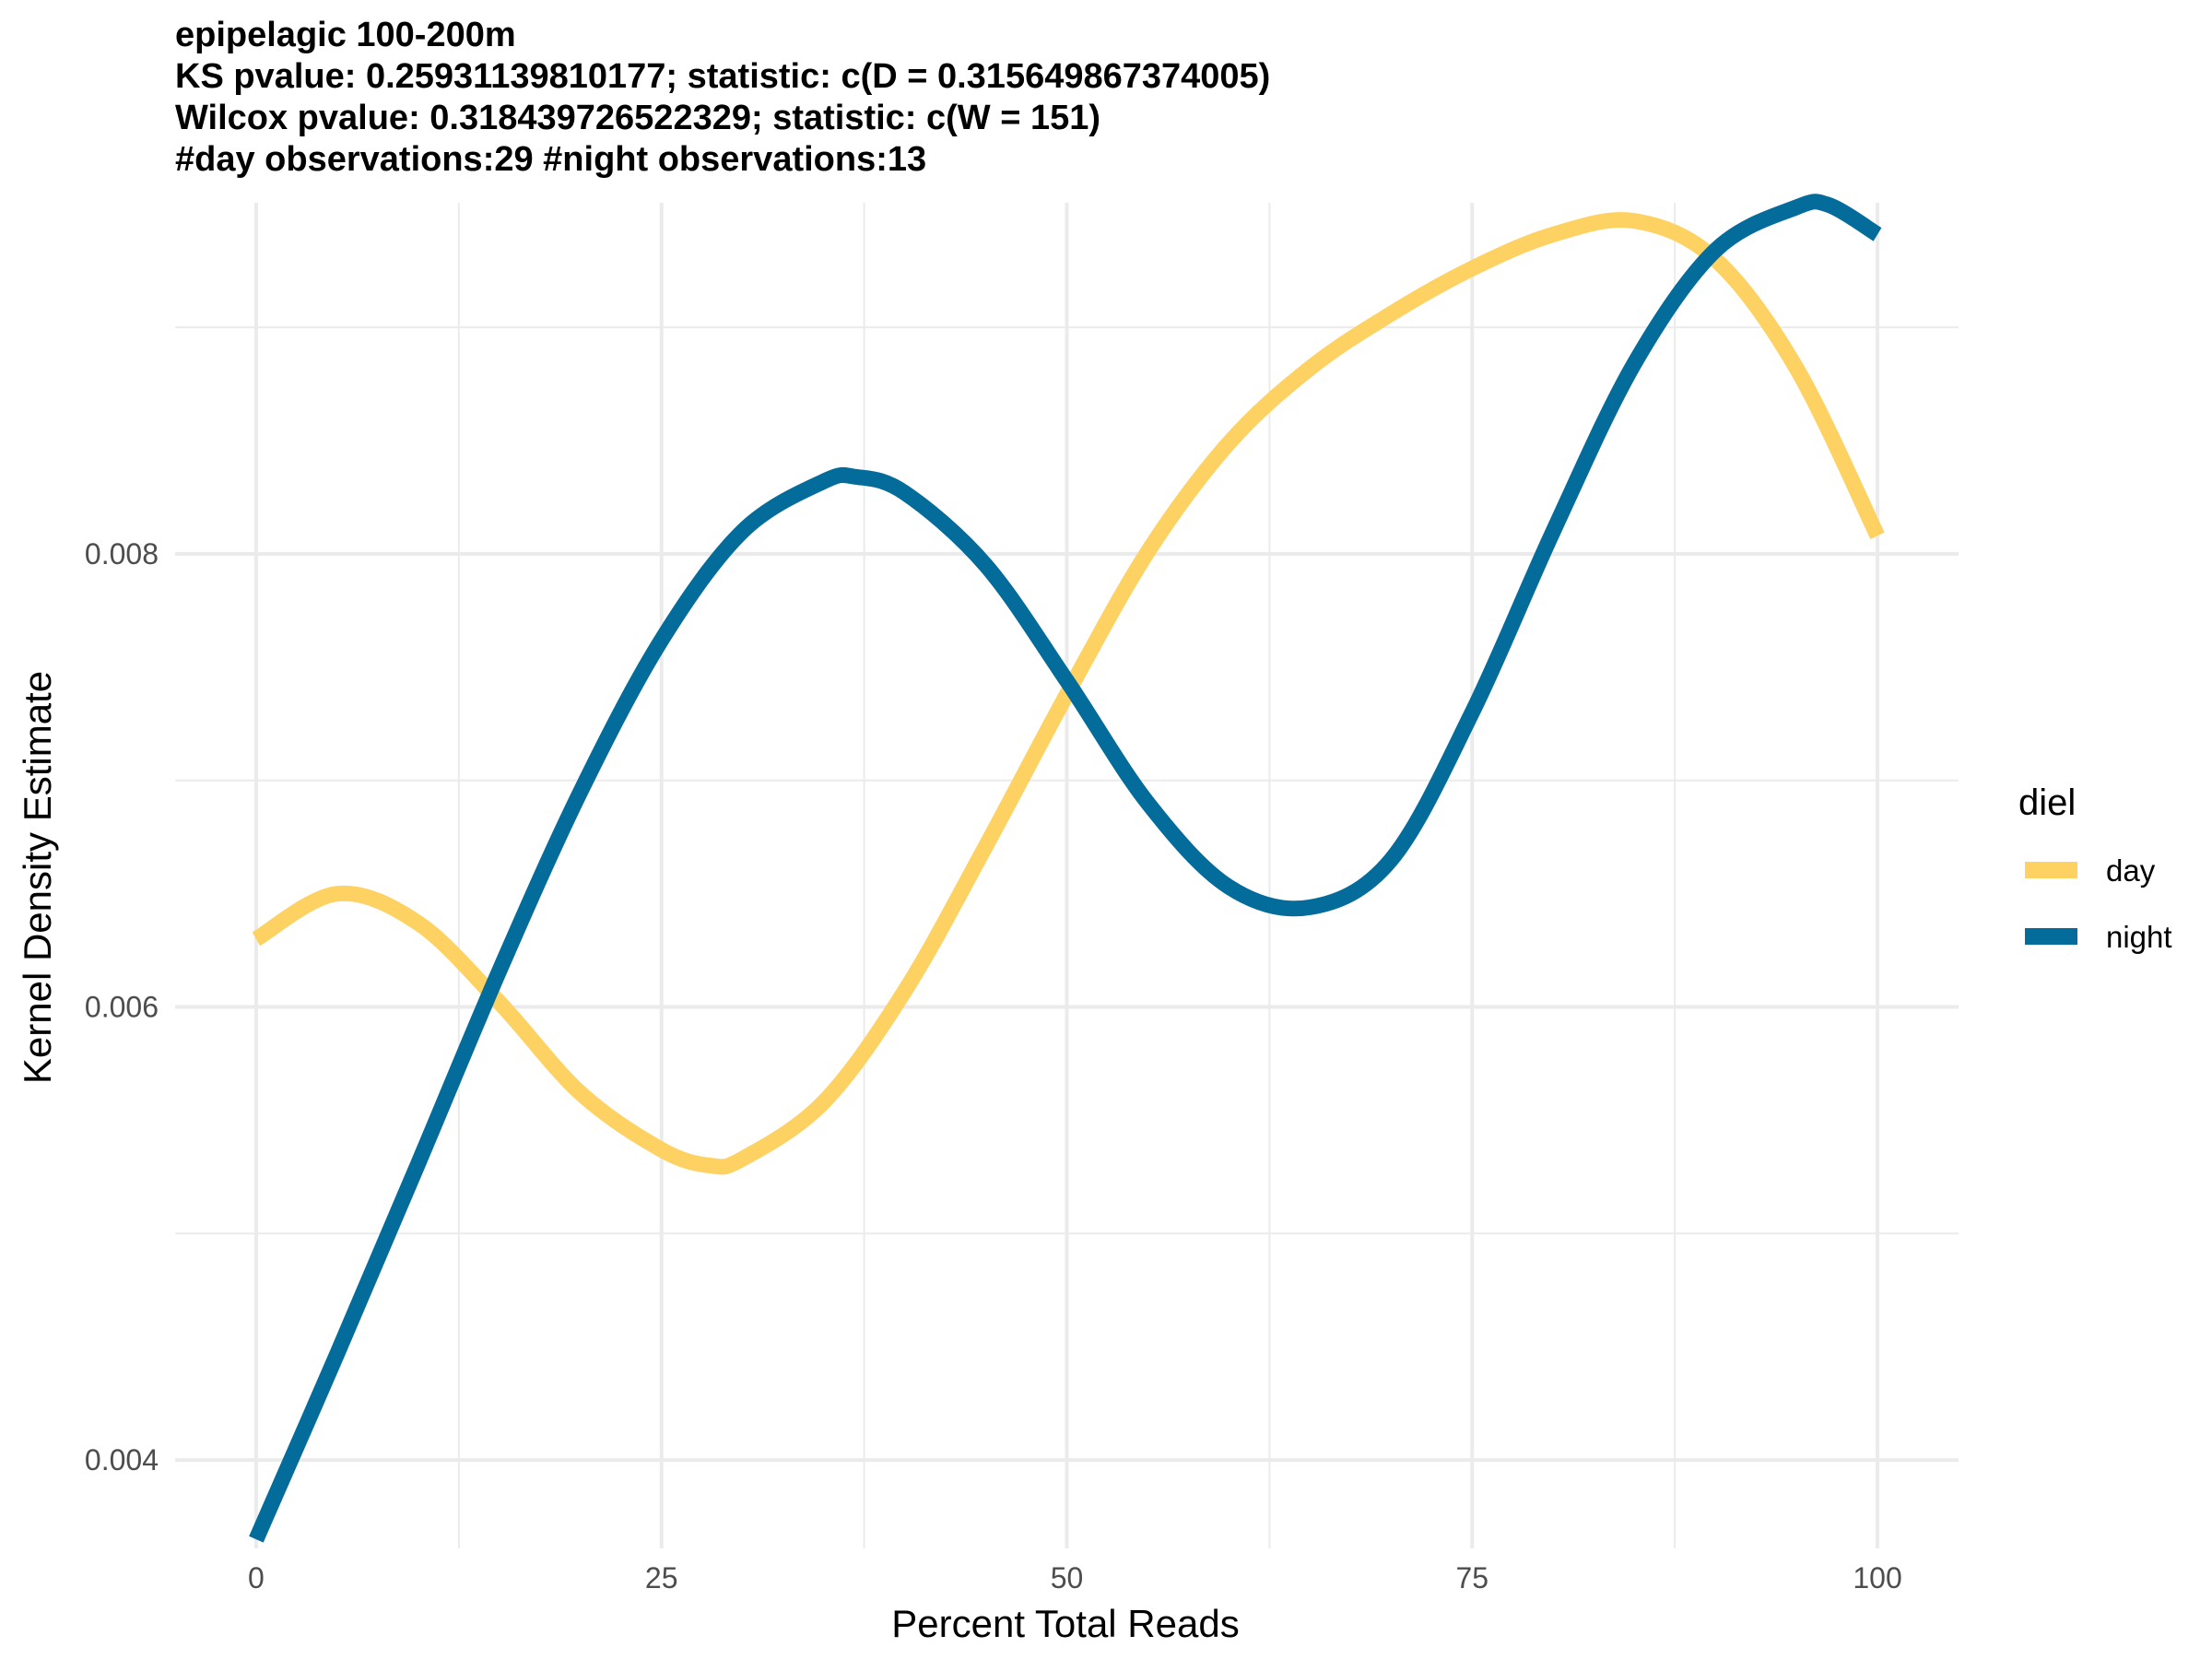 The height and width of the screenshot is (1659, 2212). What do you see at coordinates (37, 877) in the screenshot?
I see `y-axis-title: Kernel Density Estimate` at bounding box center [37, 877].